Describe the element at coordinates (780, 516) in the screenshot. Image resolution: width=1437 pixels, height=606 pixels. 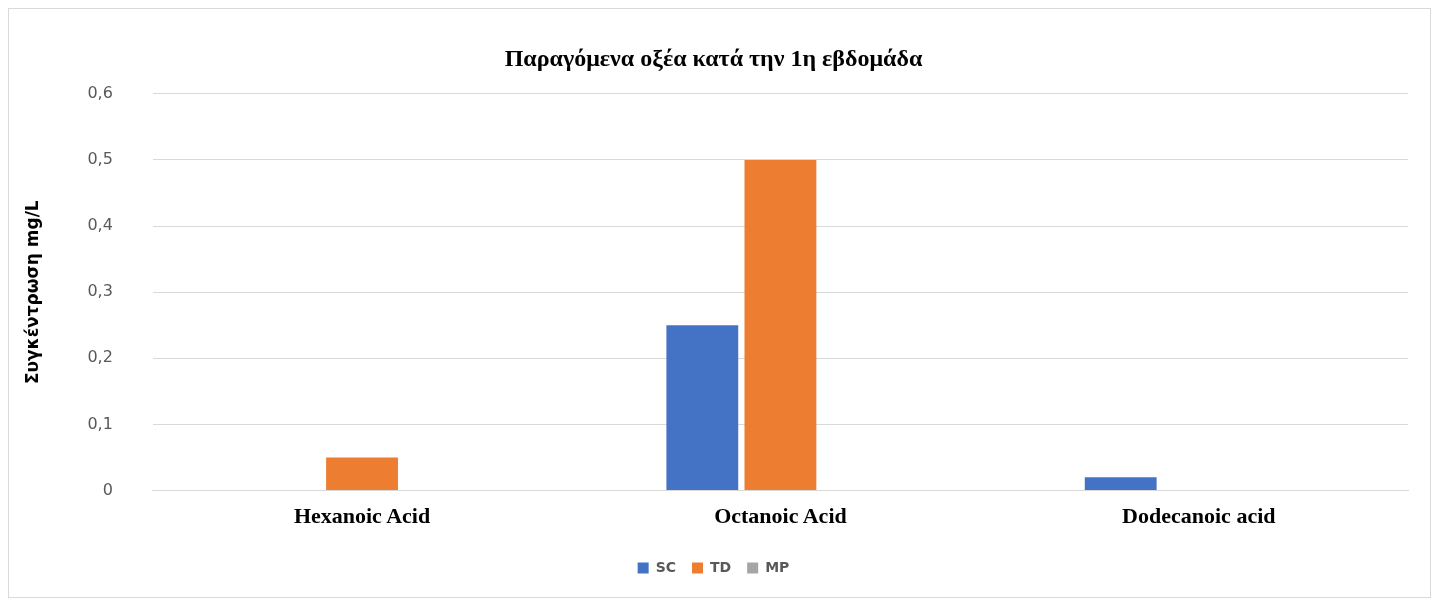
I see `x-tick-label: Octanoic Acid` at that location.